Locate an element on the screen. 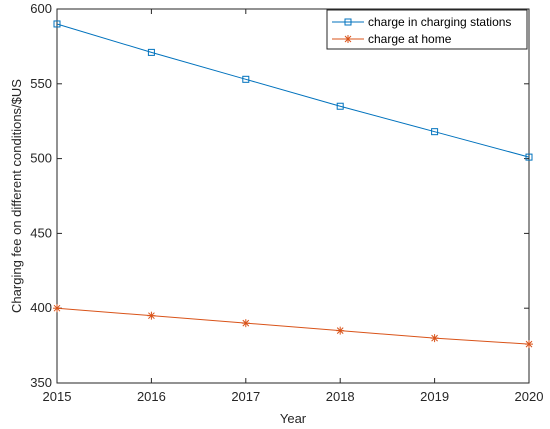  data-point-1-2-stroke is located at coordinates (246, 323).